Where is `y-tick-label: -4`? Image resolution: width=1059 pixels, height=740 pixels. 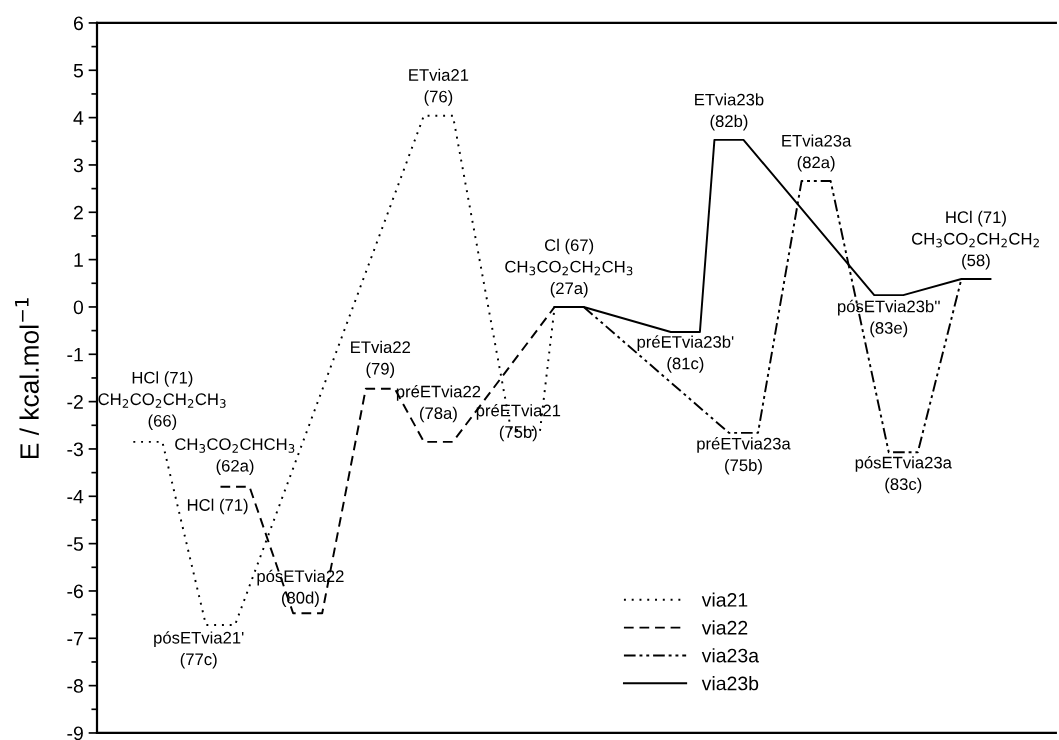
y-tick-label: -4 is located at coordinates (75, 496).